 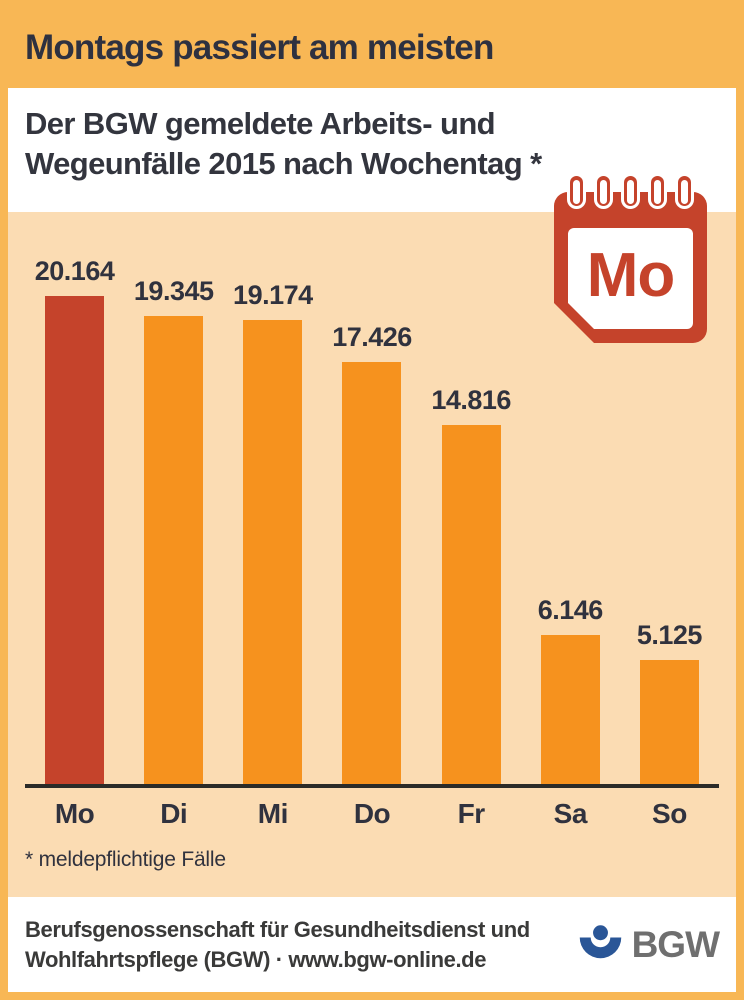 What do you see at coordinates (471, 604) in the screenshot?
I see `bar-fr` at bounding box center [471, 604].